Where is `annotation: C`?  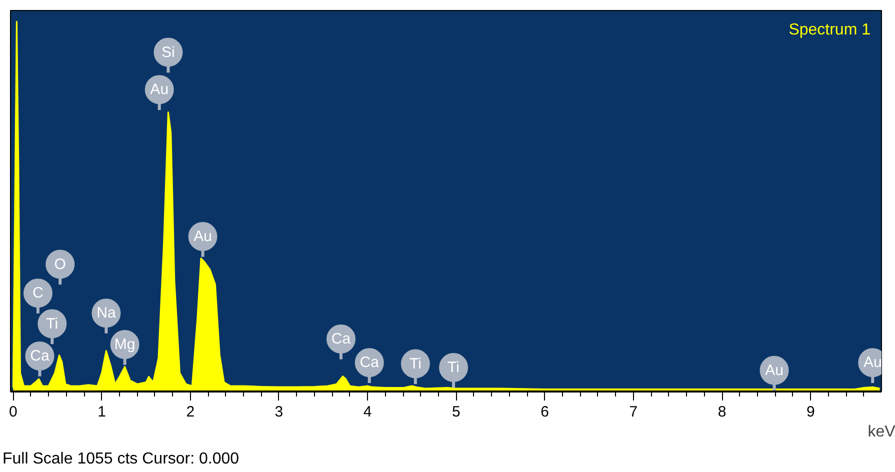
annotation: C is located at coordinates (38, 293).